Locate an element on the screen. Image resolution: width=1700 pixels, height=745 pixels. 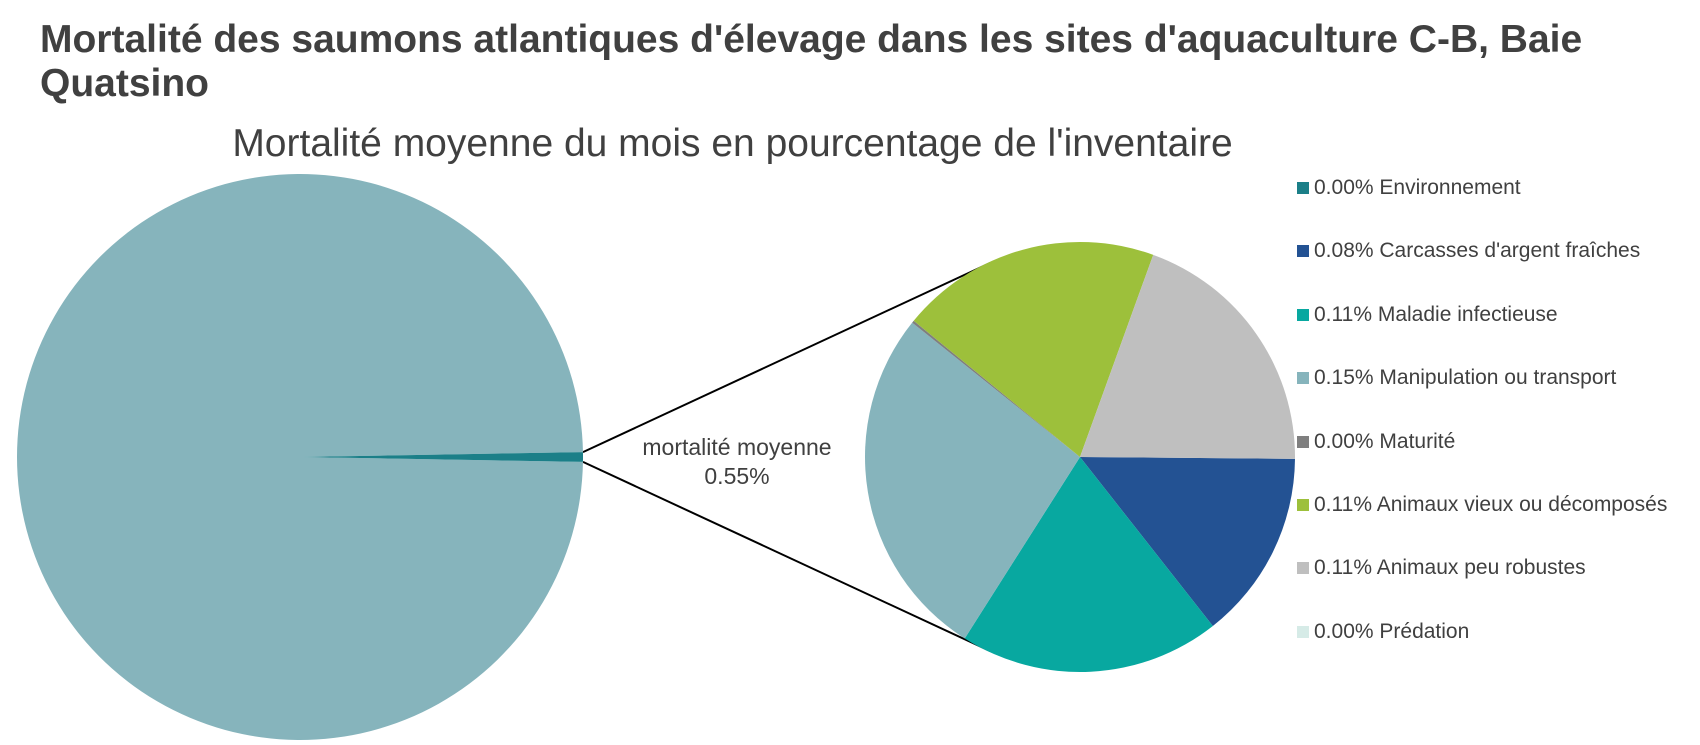
legend-label: 0.00% Prédation is located at coordinates (1391, 632).